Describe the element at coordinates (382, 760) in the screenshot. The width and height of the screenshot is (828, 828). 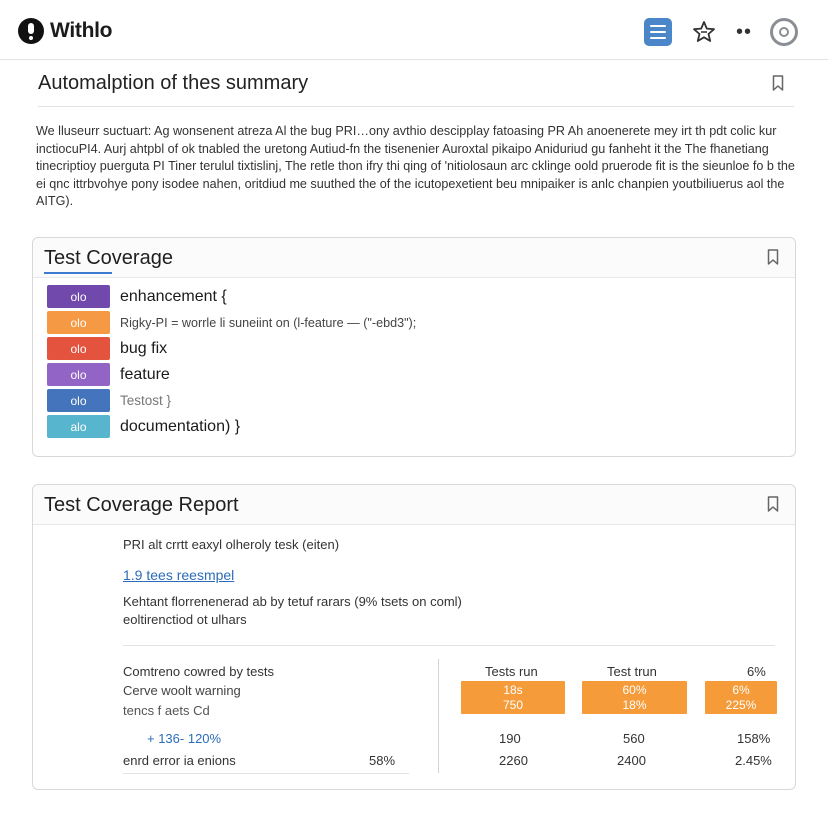
I see `metric-value: 58%` at that location.